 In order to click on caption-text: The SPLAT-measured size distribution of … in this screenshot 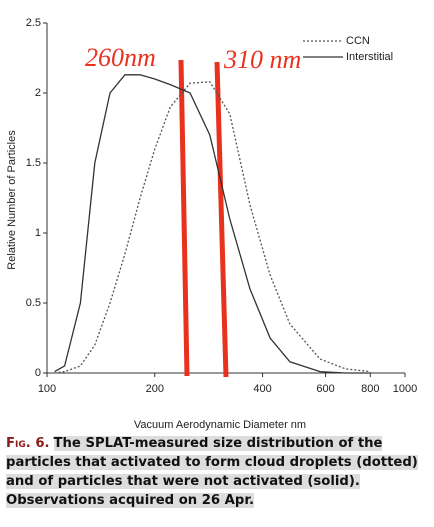, I will do `click(212, 472)`.